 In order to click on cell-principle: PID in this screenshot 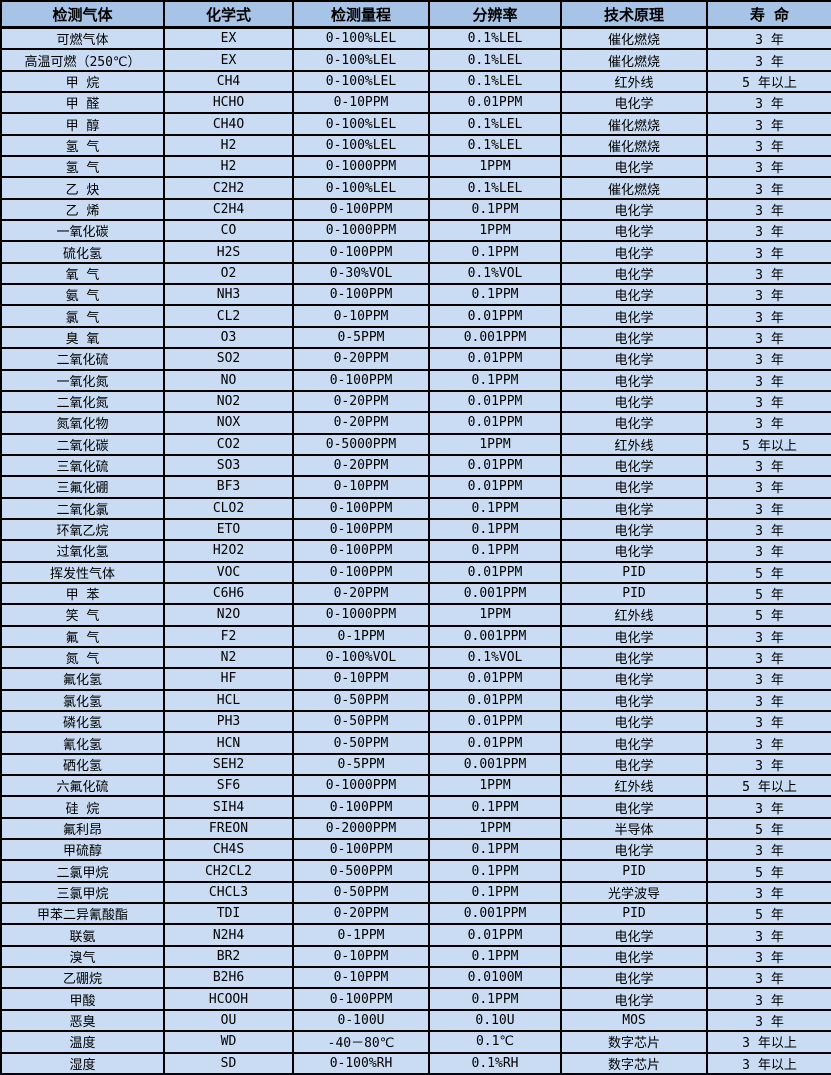, I will do `click(634, 871)`.